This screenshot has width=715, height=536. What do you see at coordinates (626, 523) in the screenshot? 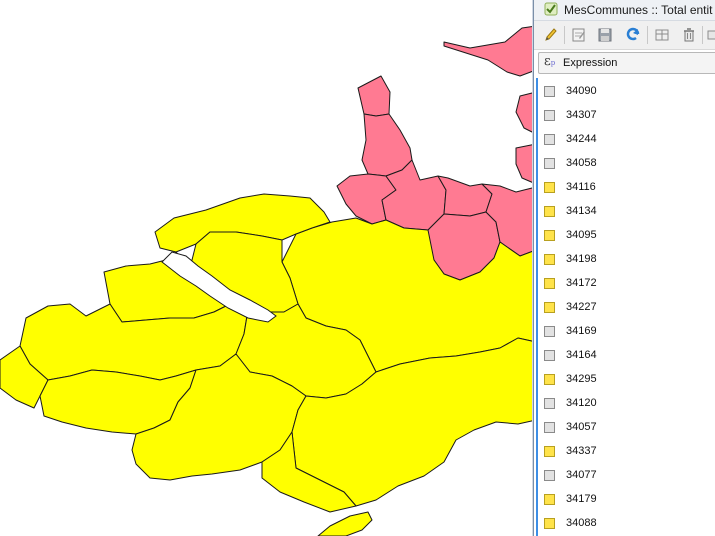
I see `list-item: 34088` at bounding box center [626, 523].